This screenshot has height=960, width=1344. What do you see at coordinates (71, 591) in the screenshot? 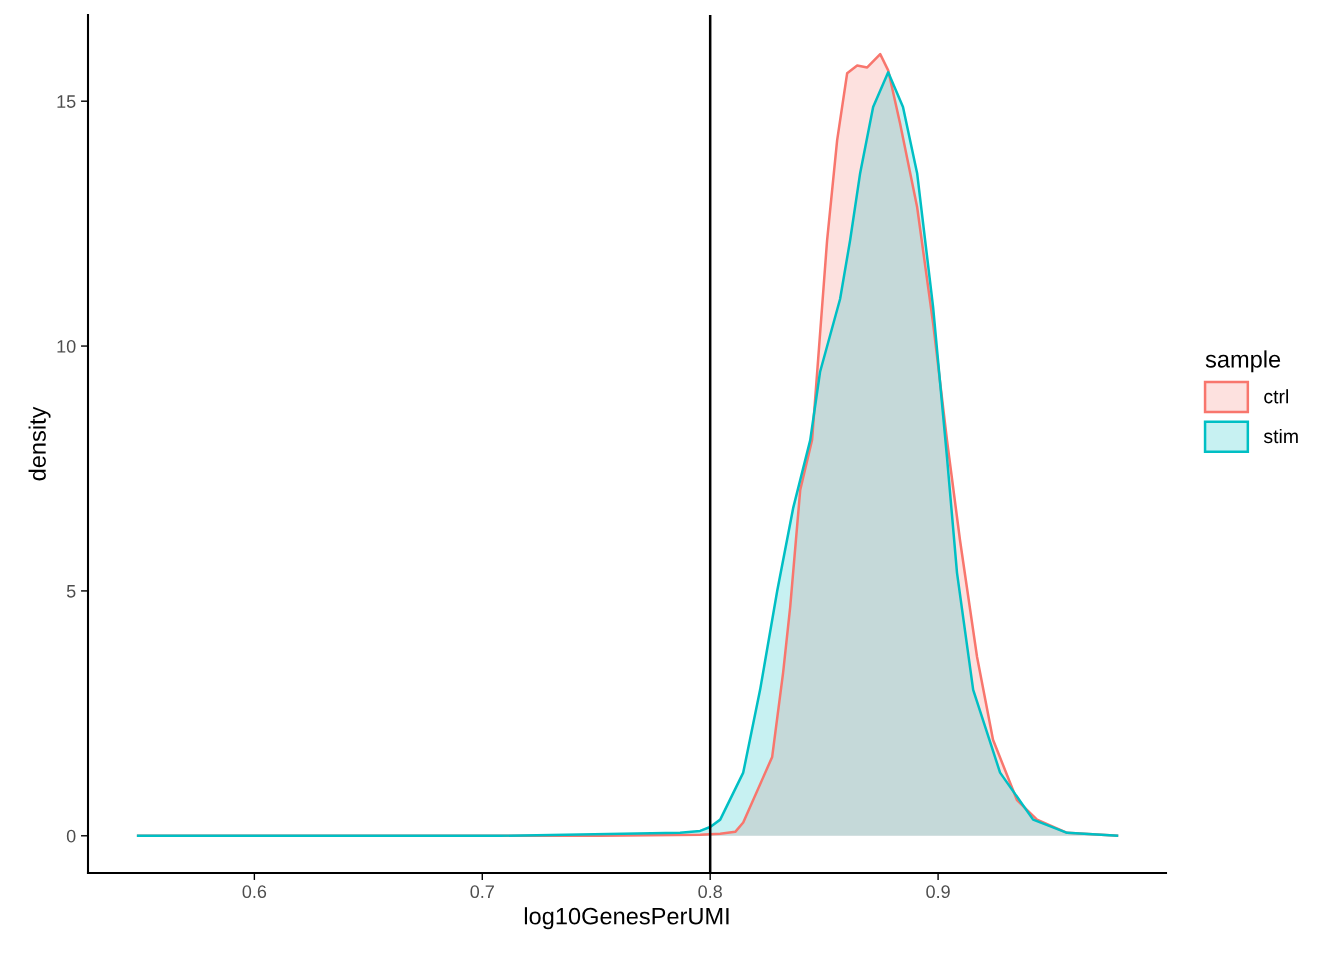
I see `y-tick-label: 5` at bounding box center [71, 591].